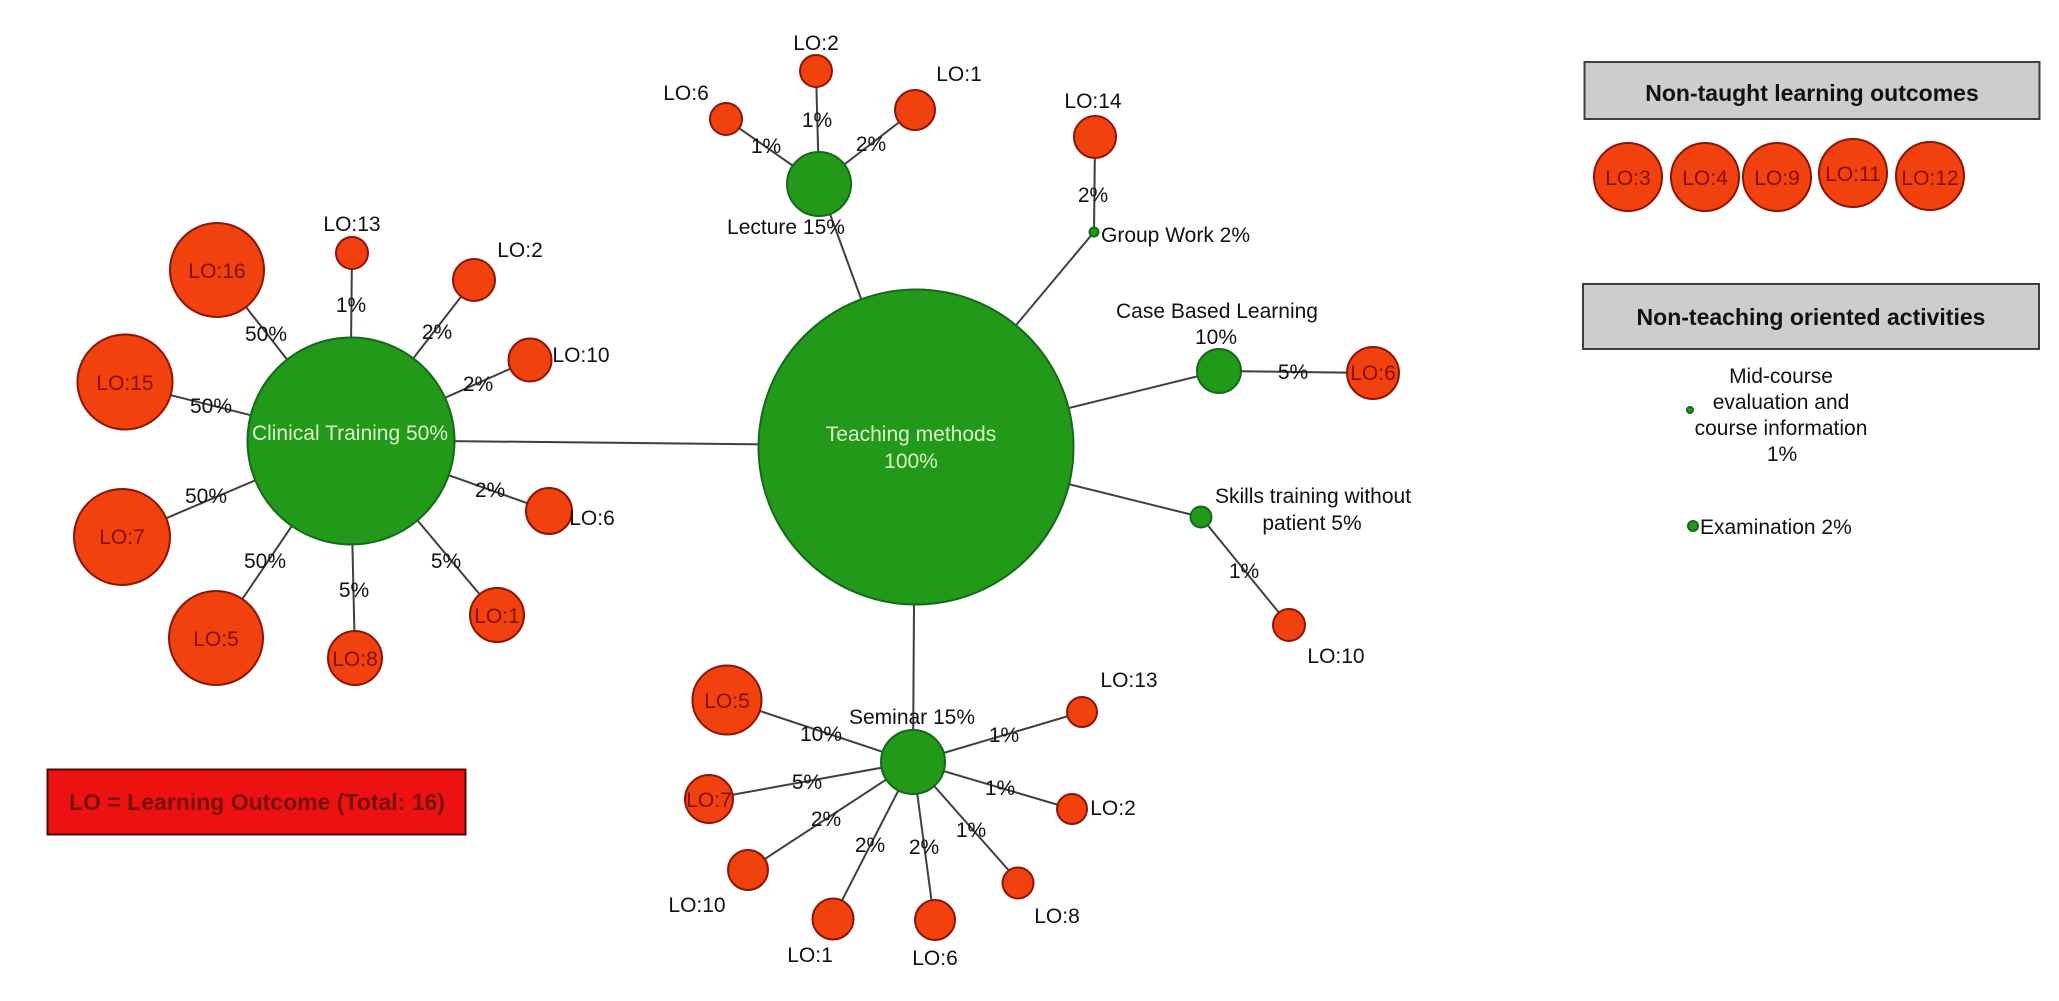 This screenshot has height=1001, width=2059. Describe the element at coordinates (1777, 178) in the screenshot. I see `svg-text: LO:9` at that location.